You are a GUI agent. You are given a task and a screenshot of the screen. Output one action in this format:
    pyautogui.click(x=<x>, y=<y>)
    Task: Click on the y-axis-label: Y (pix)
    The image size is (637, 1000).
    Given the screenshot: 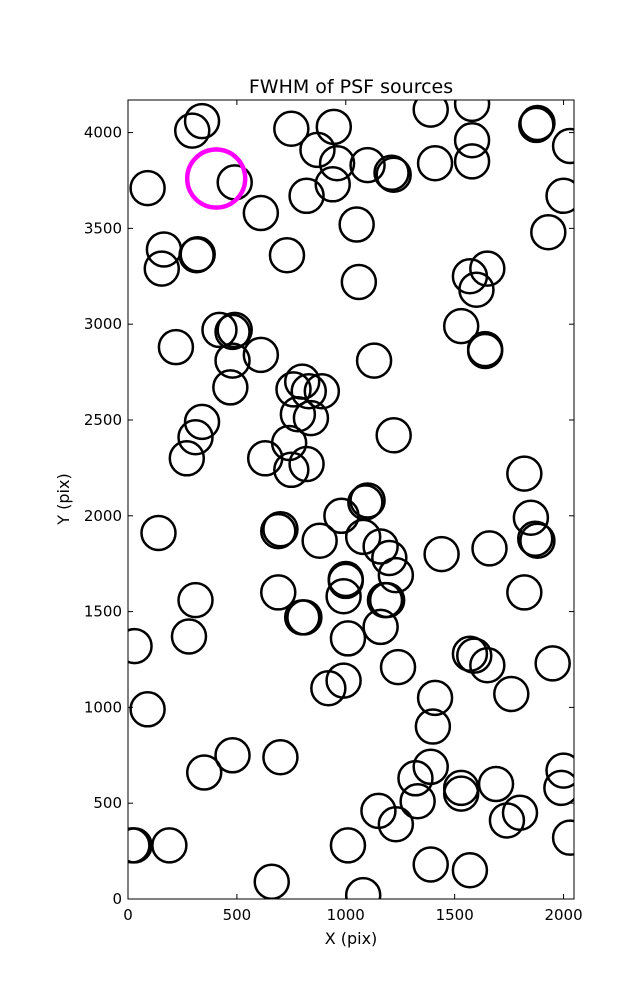 What is the action you would take?
    pyautogui.click(x=63, y=499)
    